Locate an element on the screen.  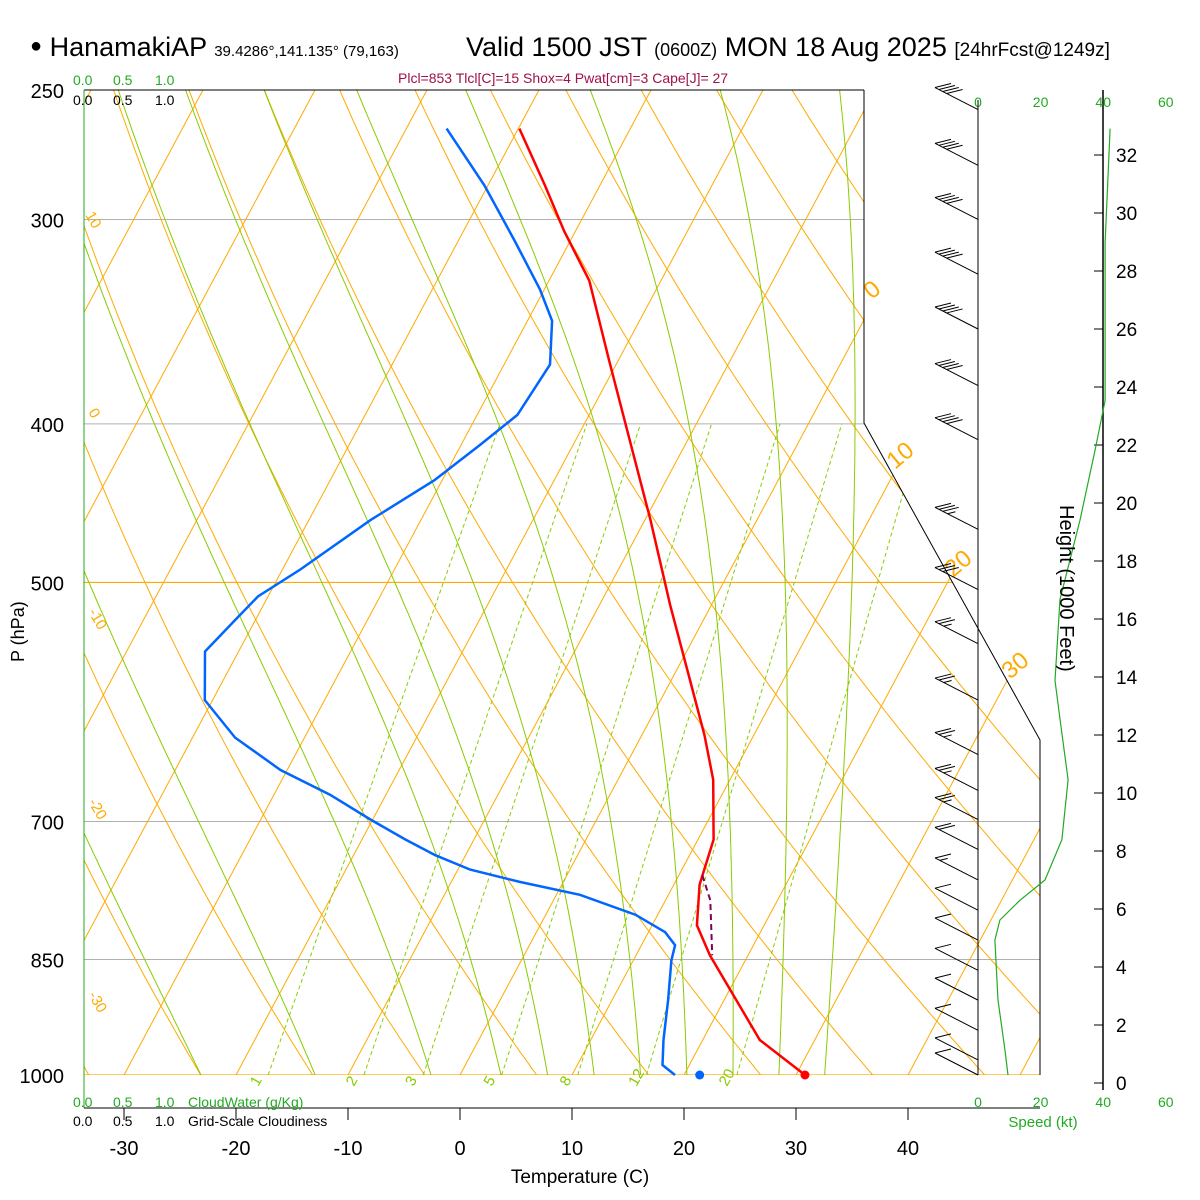
height-tick-label: 14 is located at coordinates (1127, 678).